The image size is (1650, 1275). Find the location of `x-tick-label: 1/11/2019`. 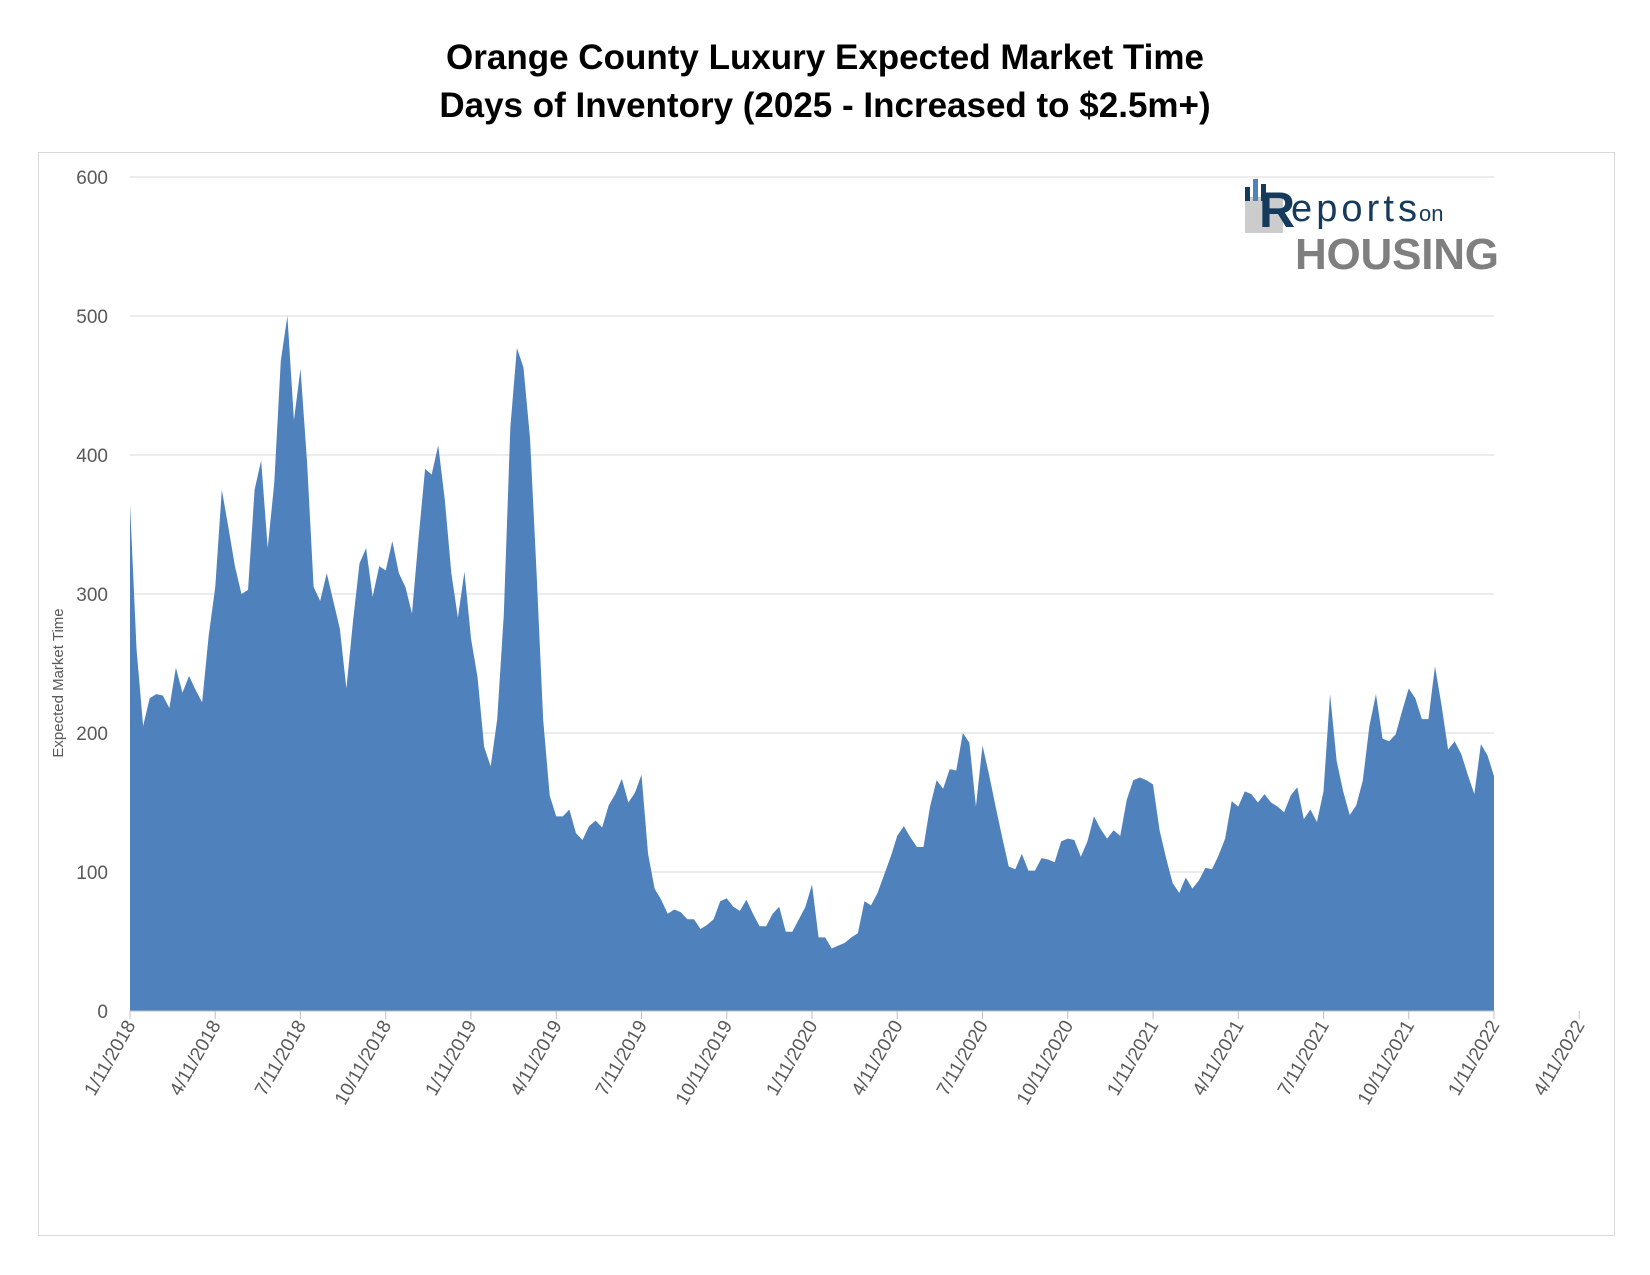

x-tick-label: 1/11/2019 is located at coordinates (452, 1058).